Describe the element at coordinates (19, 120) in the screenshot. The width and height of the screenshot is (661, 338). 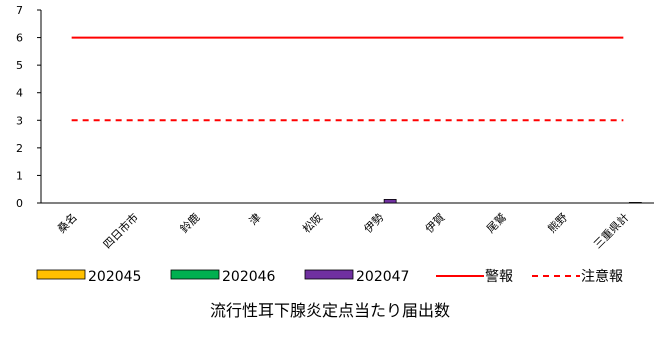
I see `y-tick-label: 3` at that location.